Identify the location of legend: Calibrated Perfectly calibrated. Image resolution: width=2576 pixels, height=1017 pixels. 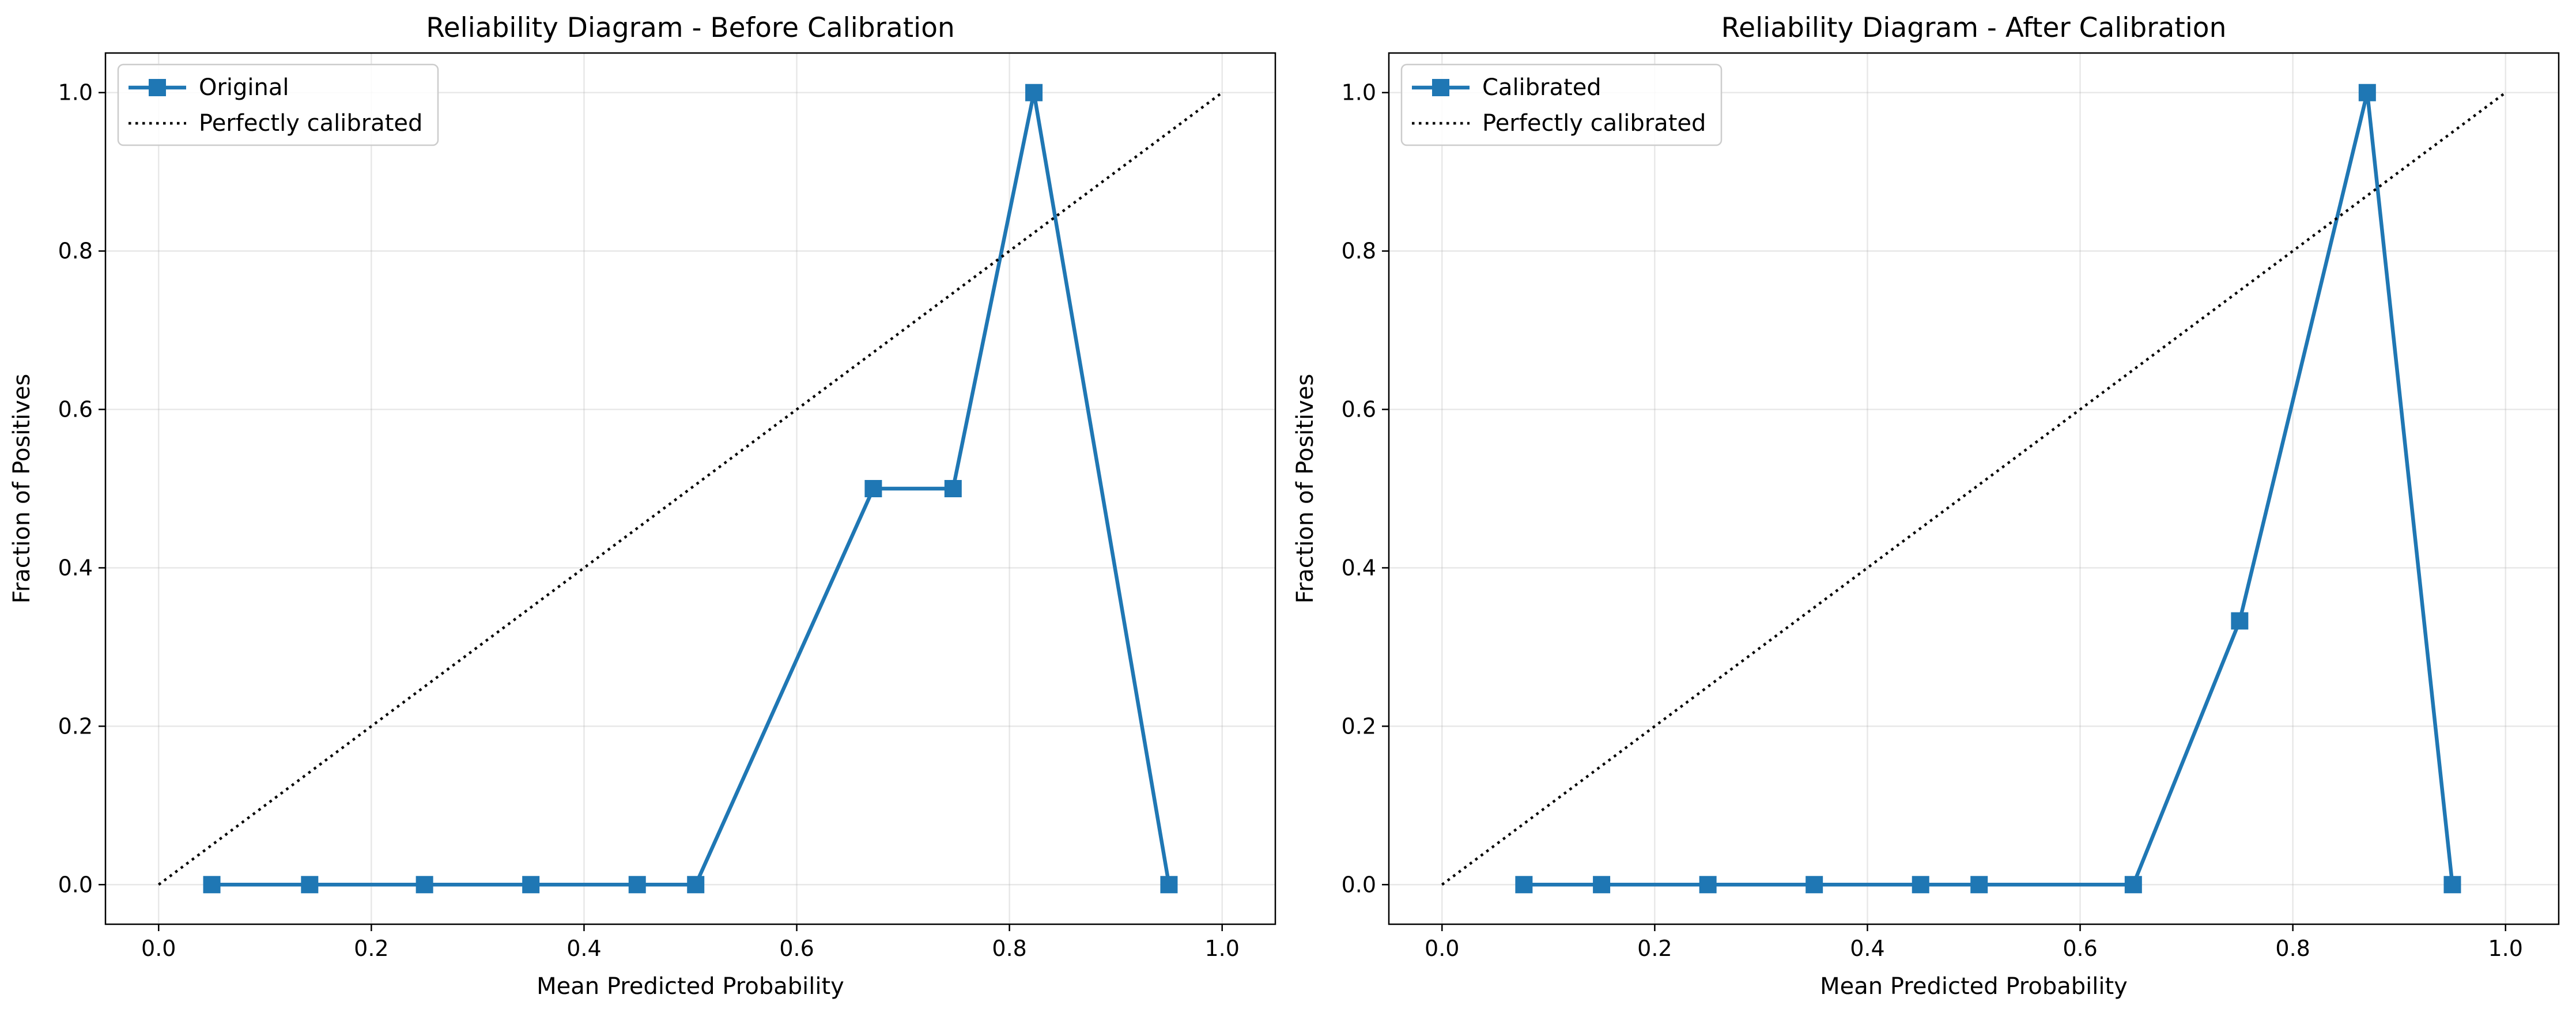
(1561, 104).